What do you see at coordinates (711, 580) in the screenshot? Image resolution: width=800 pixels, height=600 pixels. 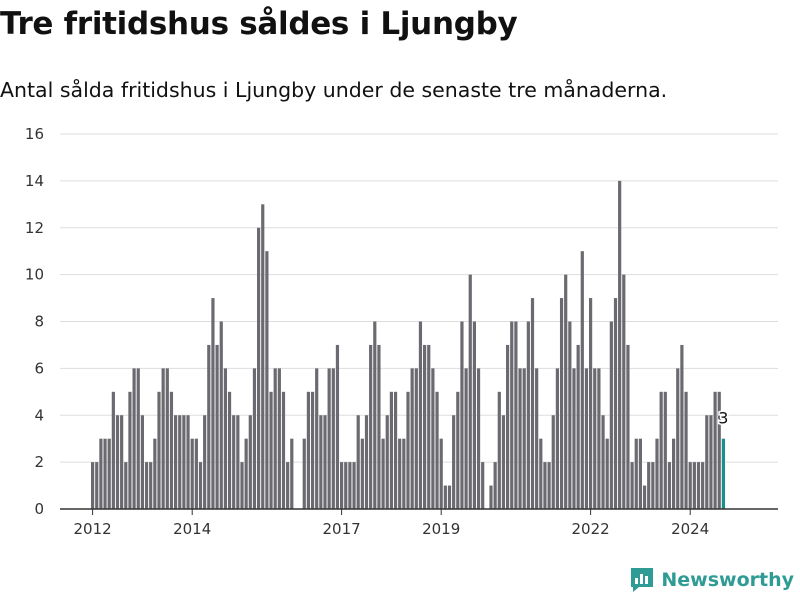 I see `brand-logo: Newsworthy` at bounding box center [711, 580].